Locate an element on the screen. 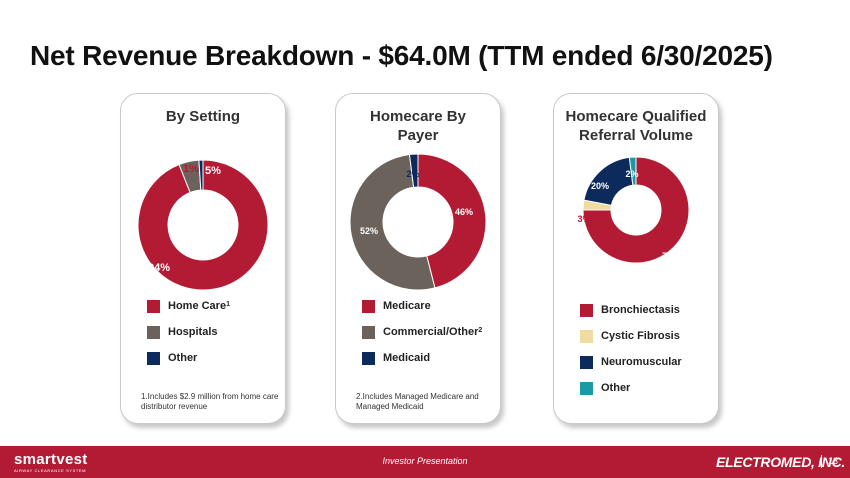  footnote-marker: 1 is located at coordinates (228, 304).